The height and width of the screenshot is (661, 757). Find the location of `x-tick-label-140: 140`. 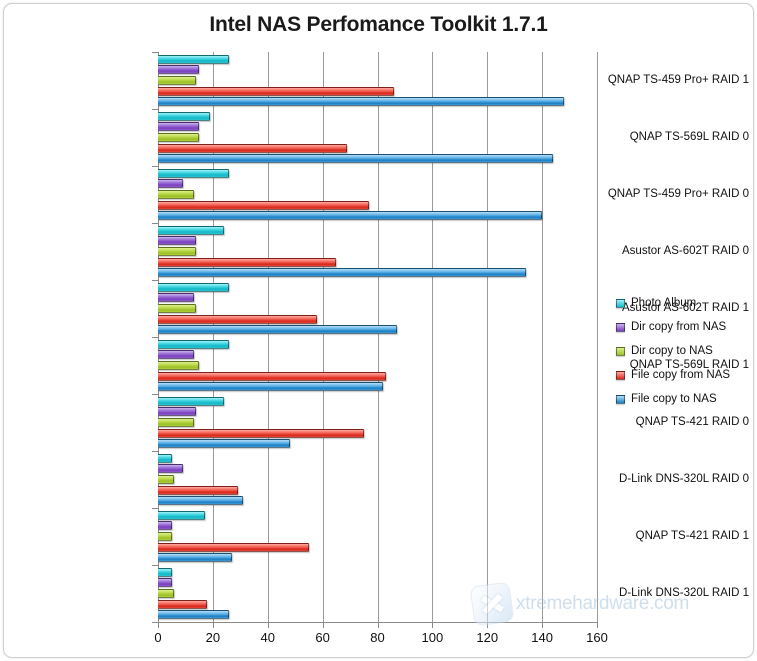

x-tick-label-140: 140 is located at coordinates (542, 637).